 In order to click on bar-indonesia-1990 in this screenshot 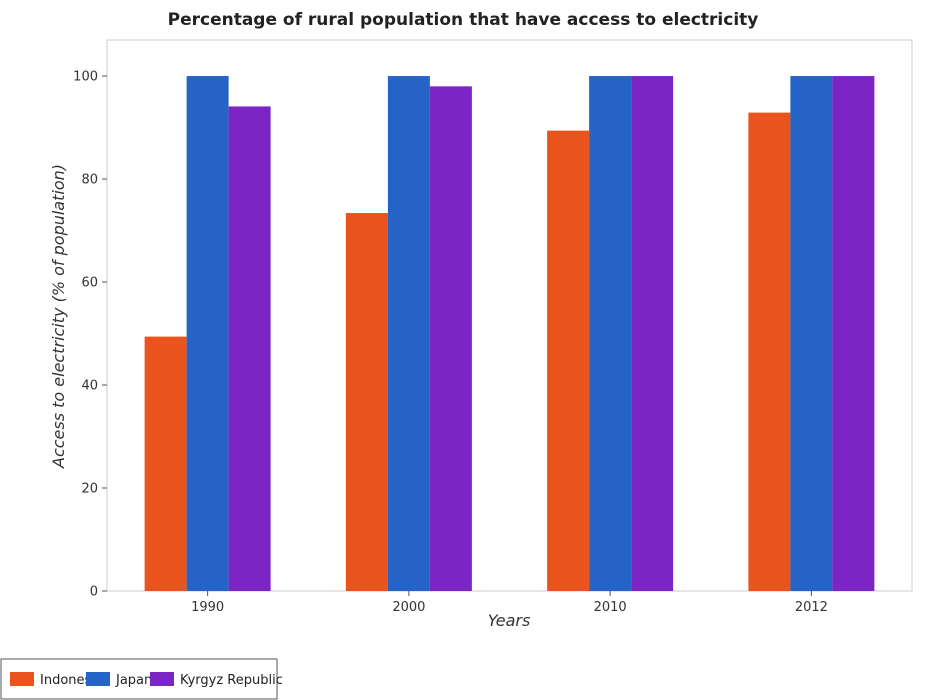, I will do `click(165, 463)`.